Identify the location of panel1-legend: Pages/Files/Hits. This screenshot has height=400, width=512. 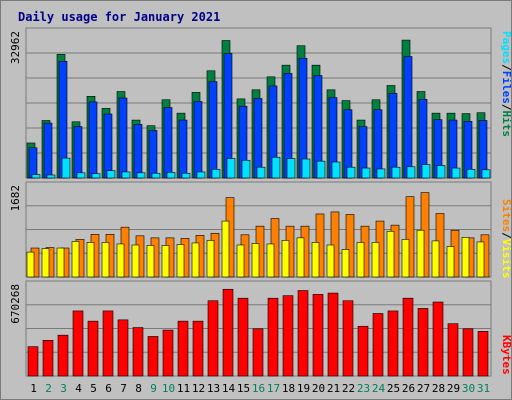
(505, 84).